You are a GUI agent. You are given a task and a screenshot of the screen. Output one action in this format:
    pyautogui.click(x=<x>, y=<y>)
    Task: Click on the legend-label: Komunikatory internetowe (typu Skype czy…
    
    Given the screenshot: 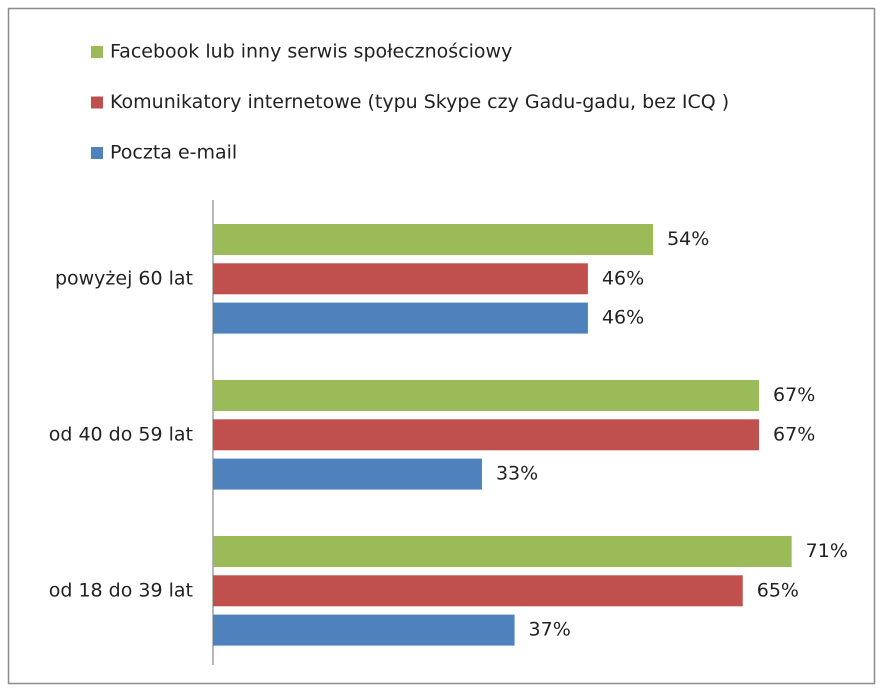 What is the action you would take?
    pyautogui.click(x=419, y=102)
    